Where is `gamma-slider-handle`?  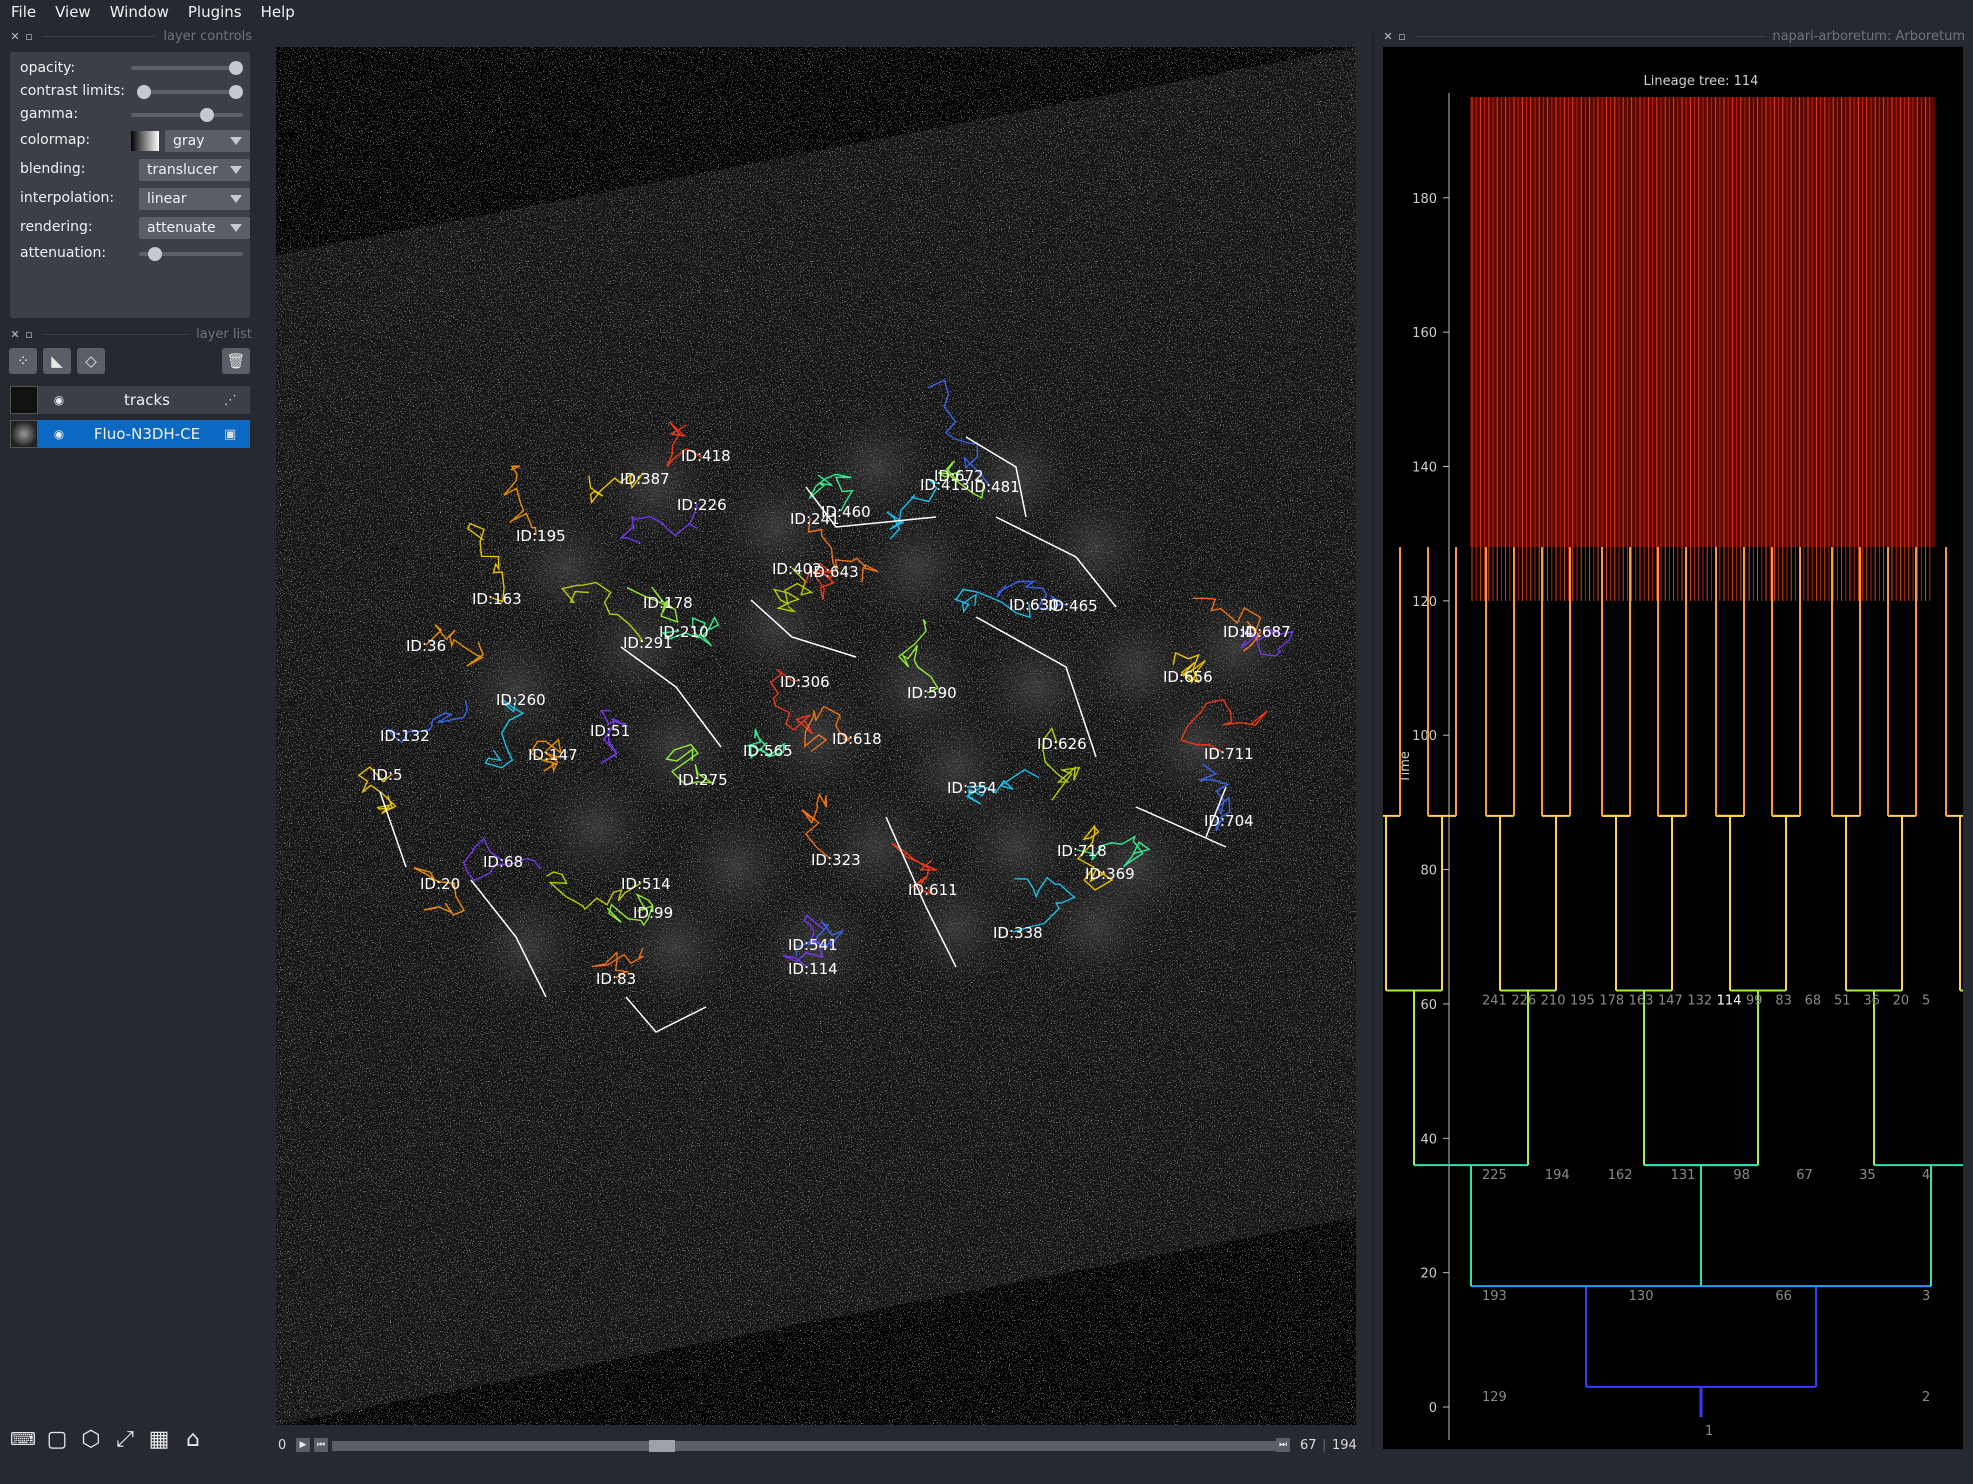
gamma-slider-handle is located at coordinates (206, 115).